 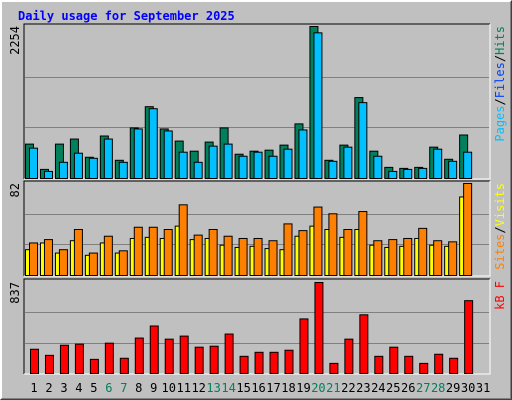 What do you see at coordinates (183, 388) in the screenshot?
I see `x-tick-label: 11` at bounding box center [183, 388].